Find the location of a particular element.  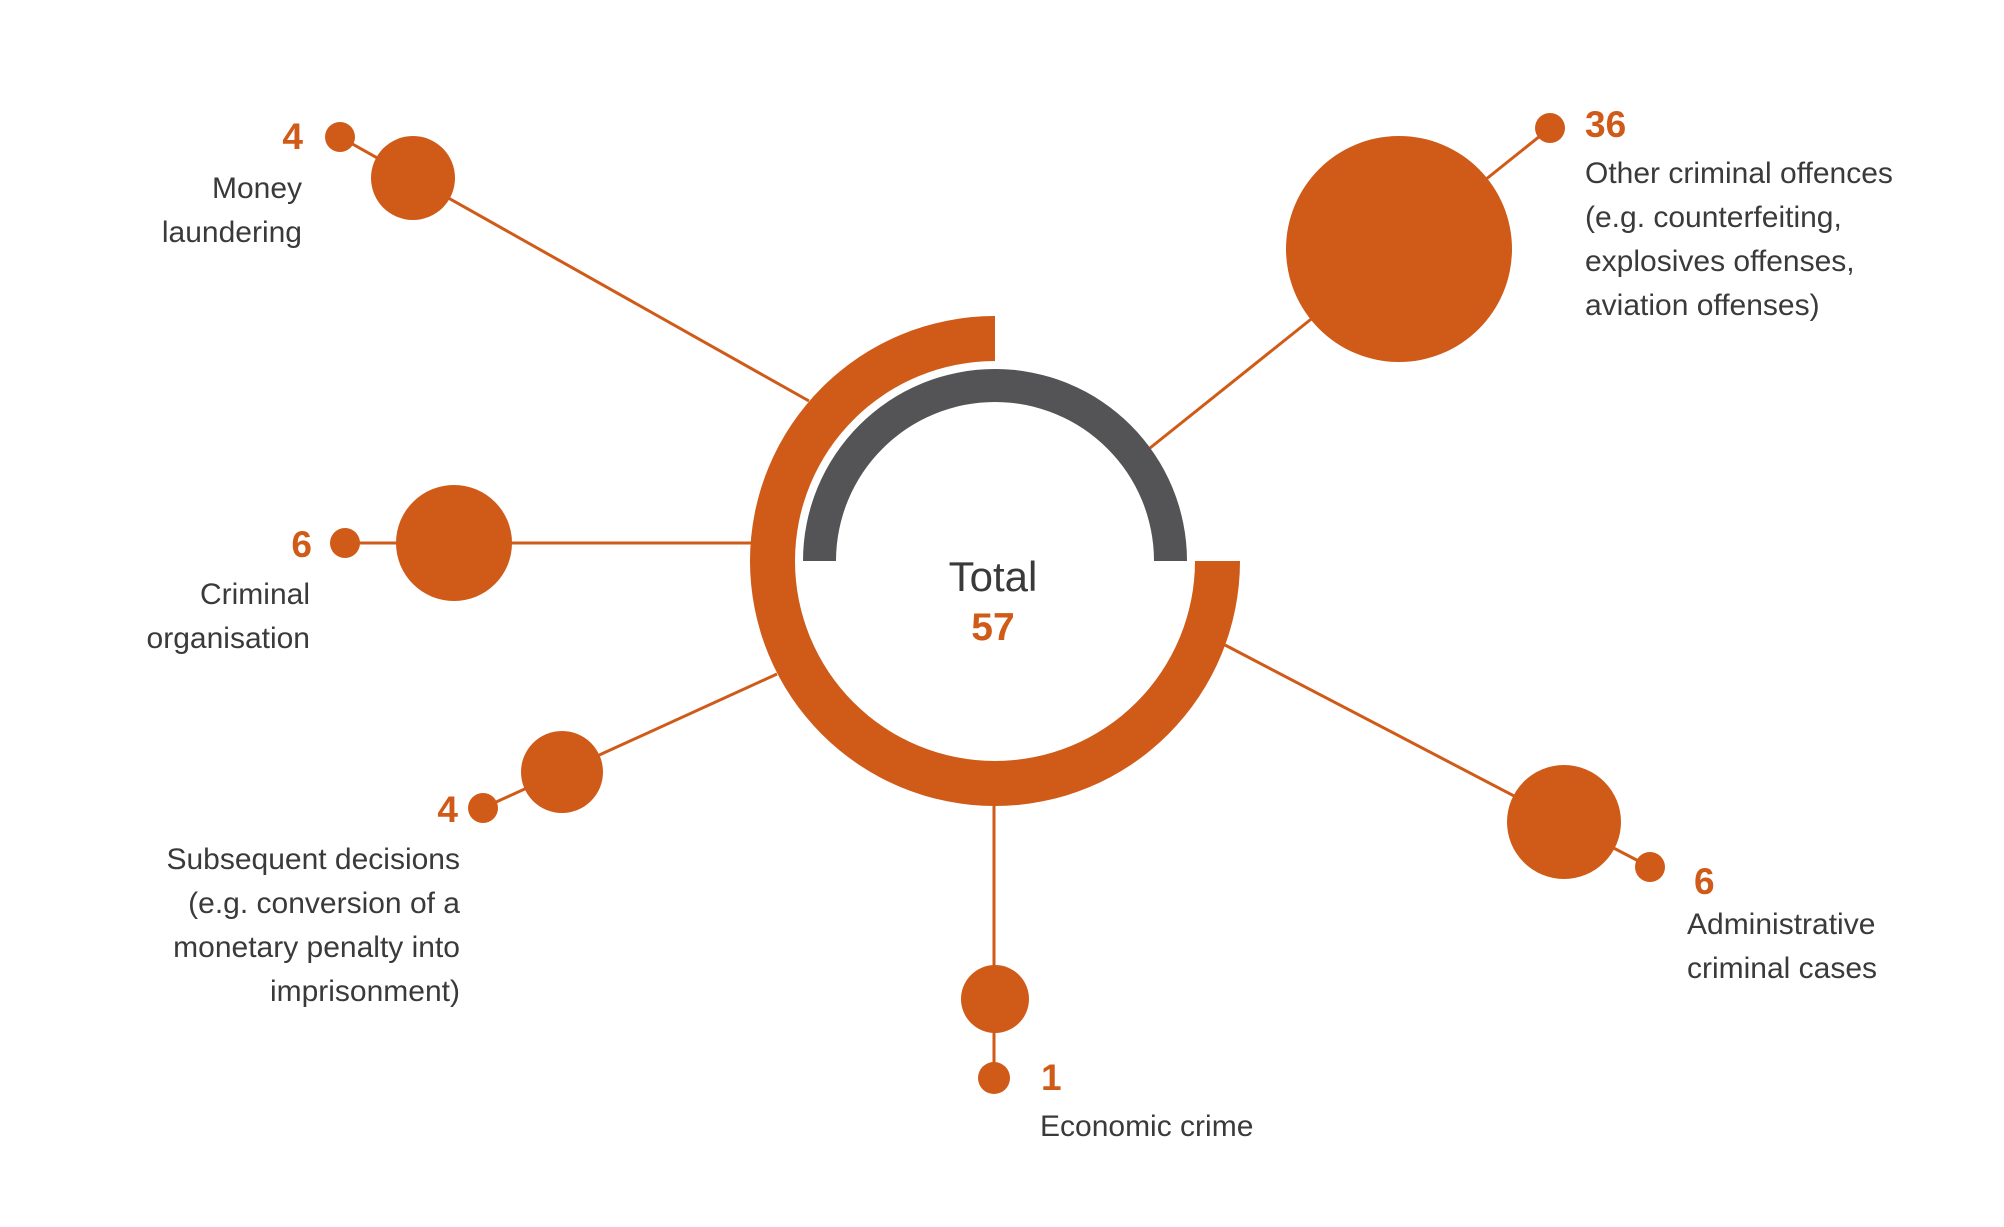

dot-administrative-criminal-cases is located at coordinates (1650, 867).